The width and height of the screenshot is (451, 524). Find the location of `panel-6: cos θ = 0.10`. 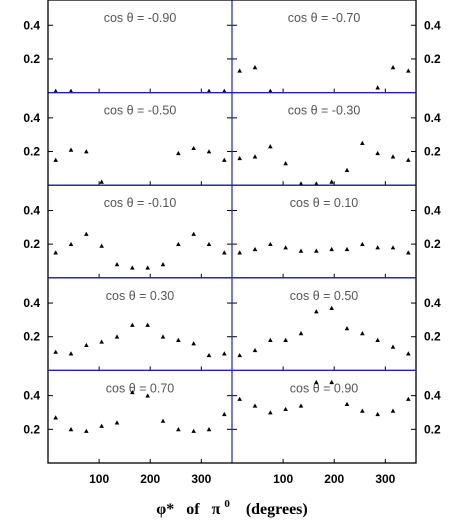

panel-6: cos θ = 0.10 is located at coordinates (324, 231).